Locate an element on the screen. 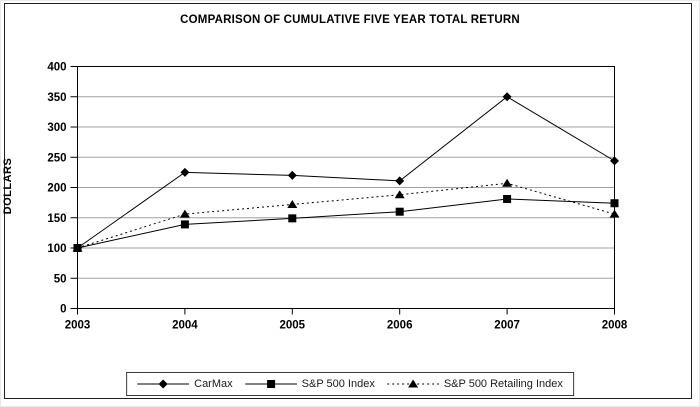 This screenshot has height=407, width=700. svg-text: 50 is located at coordinates (60, 279).